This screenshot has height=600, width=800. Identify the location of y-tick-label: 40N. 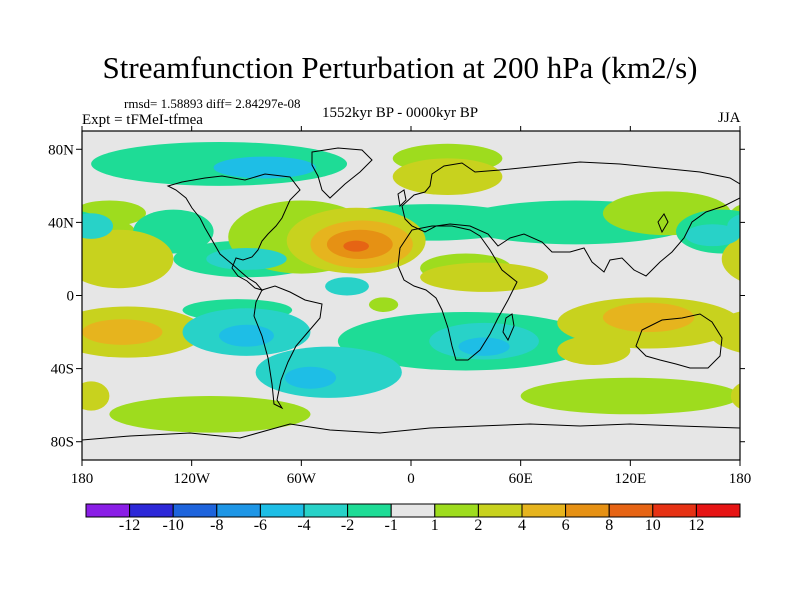
(61, 223).